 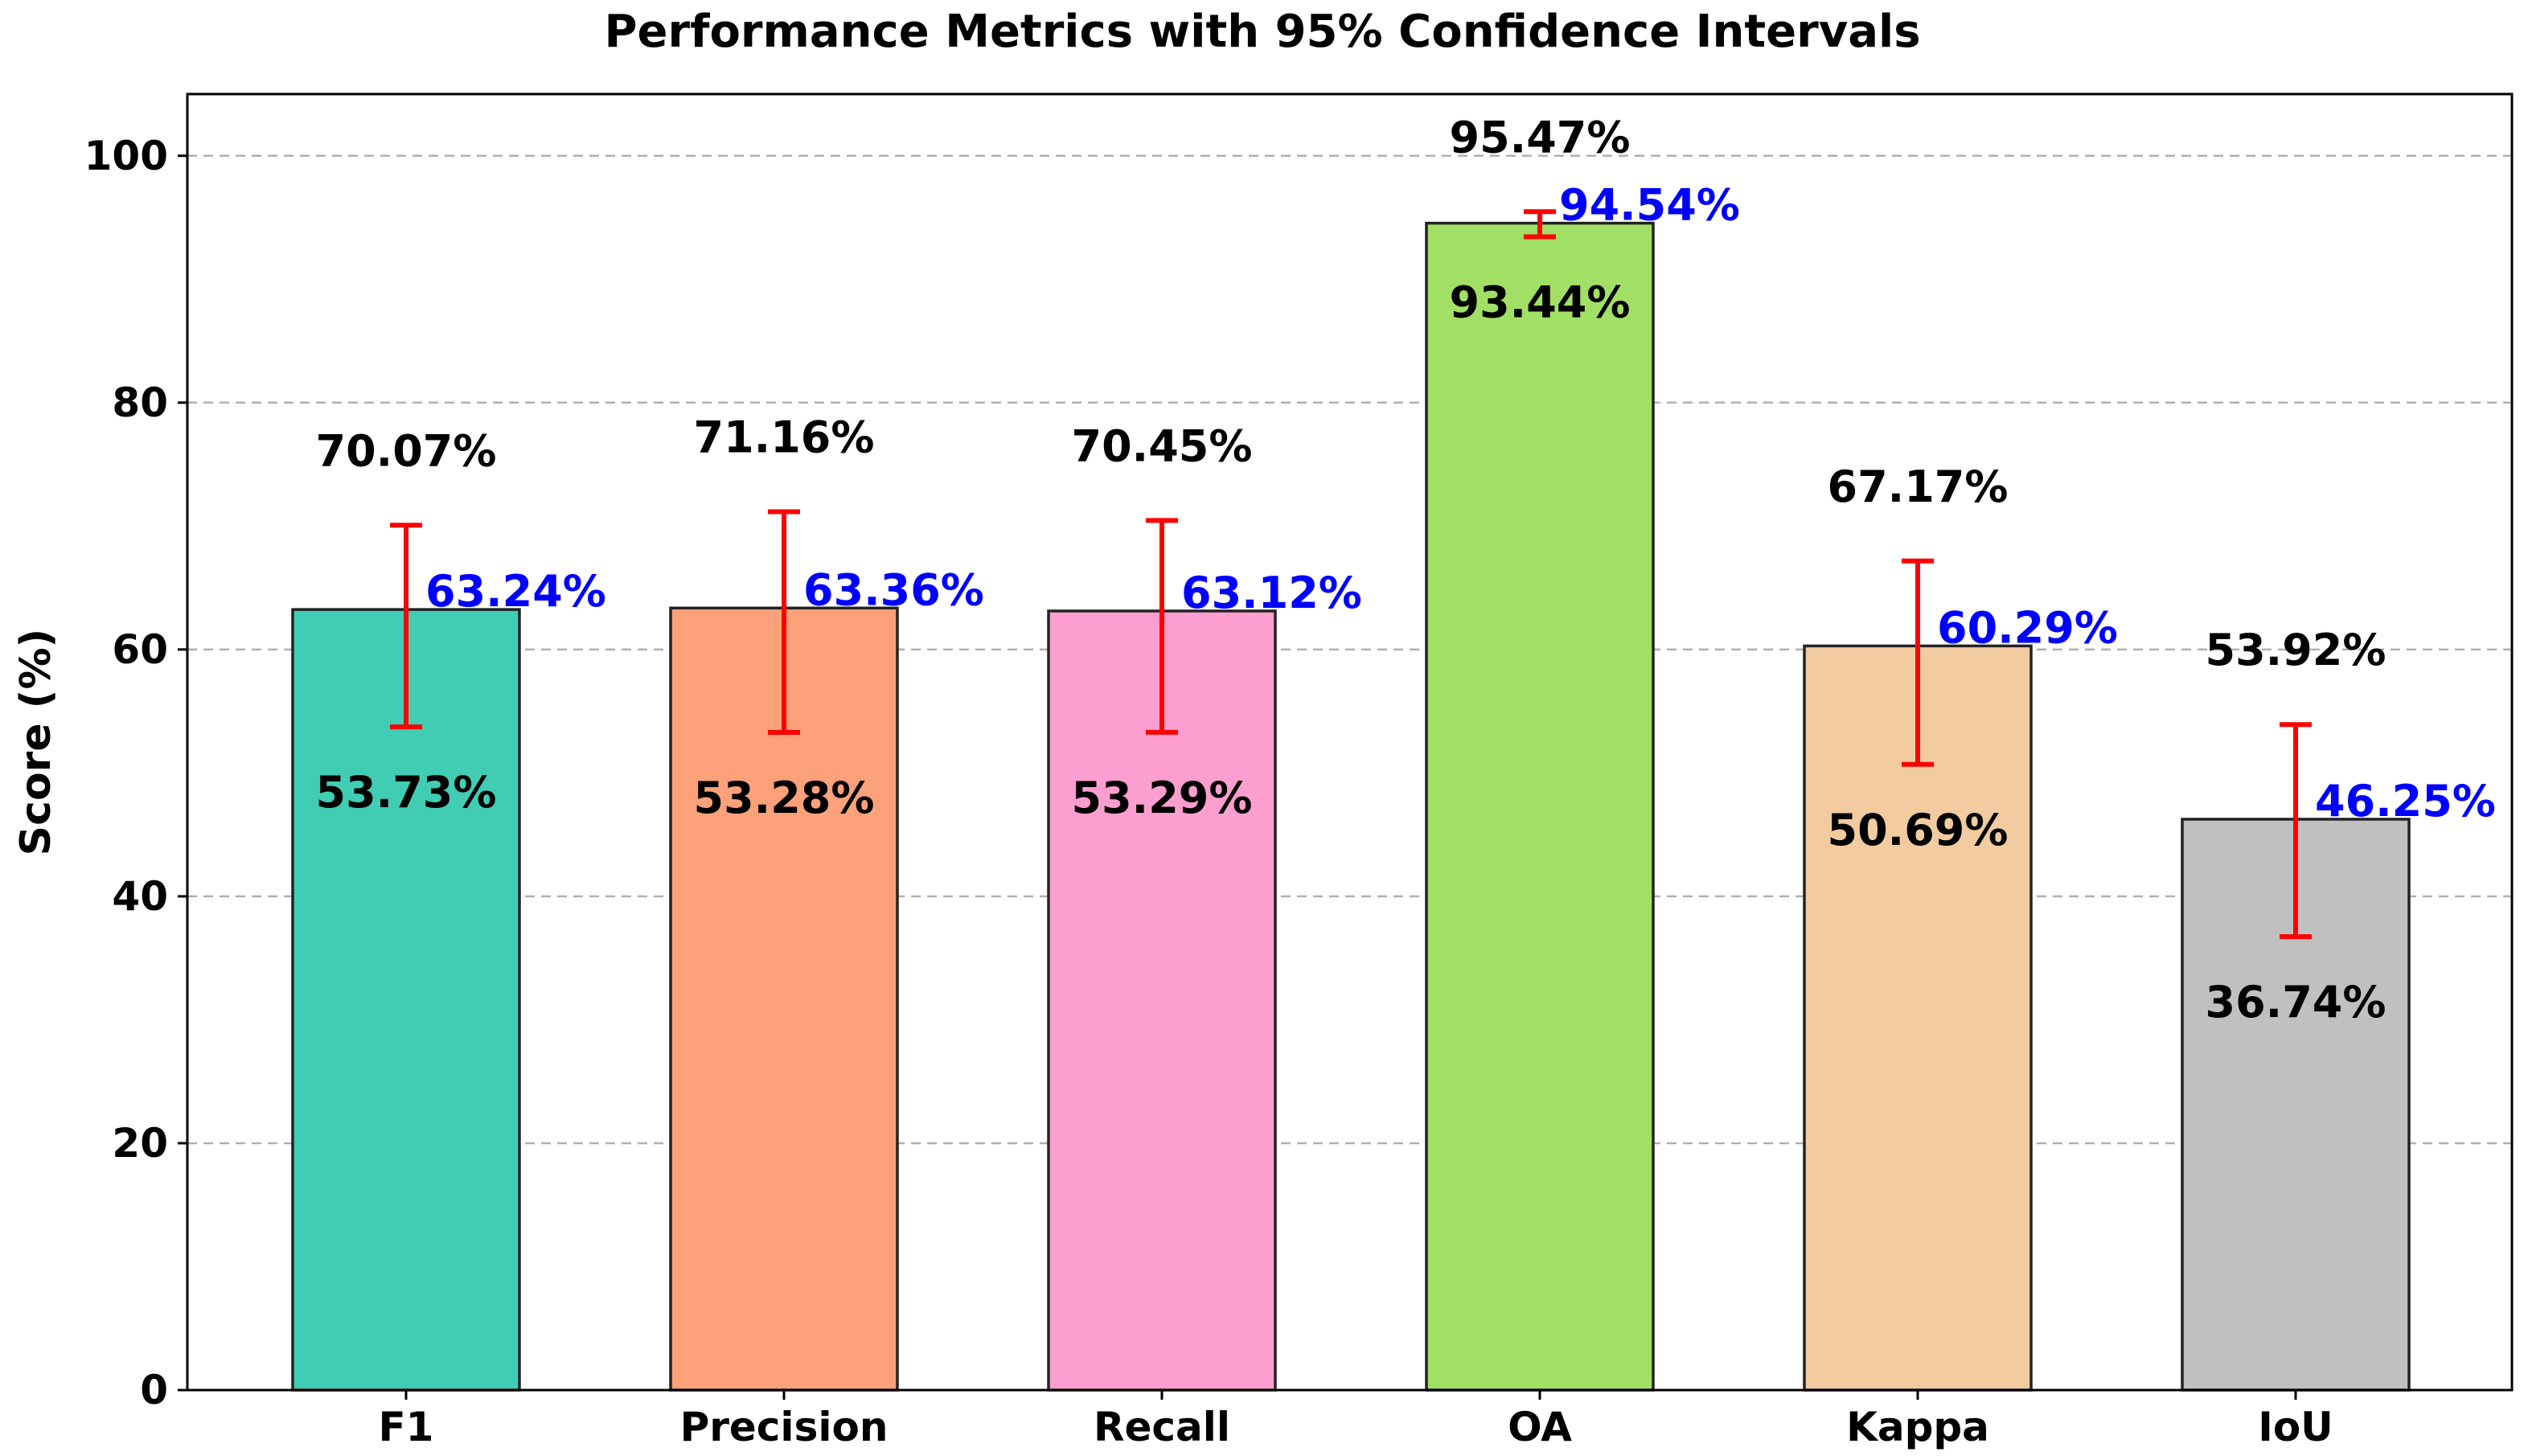 I want to click on lower-ci-label-kappa: 50.69%, so click(x=1918, y=830).